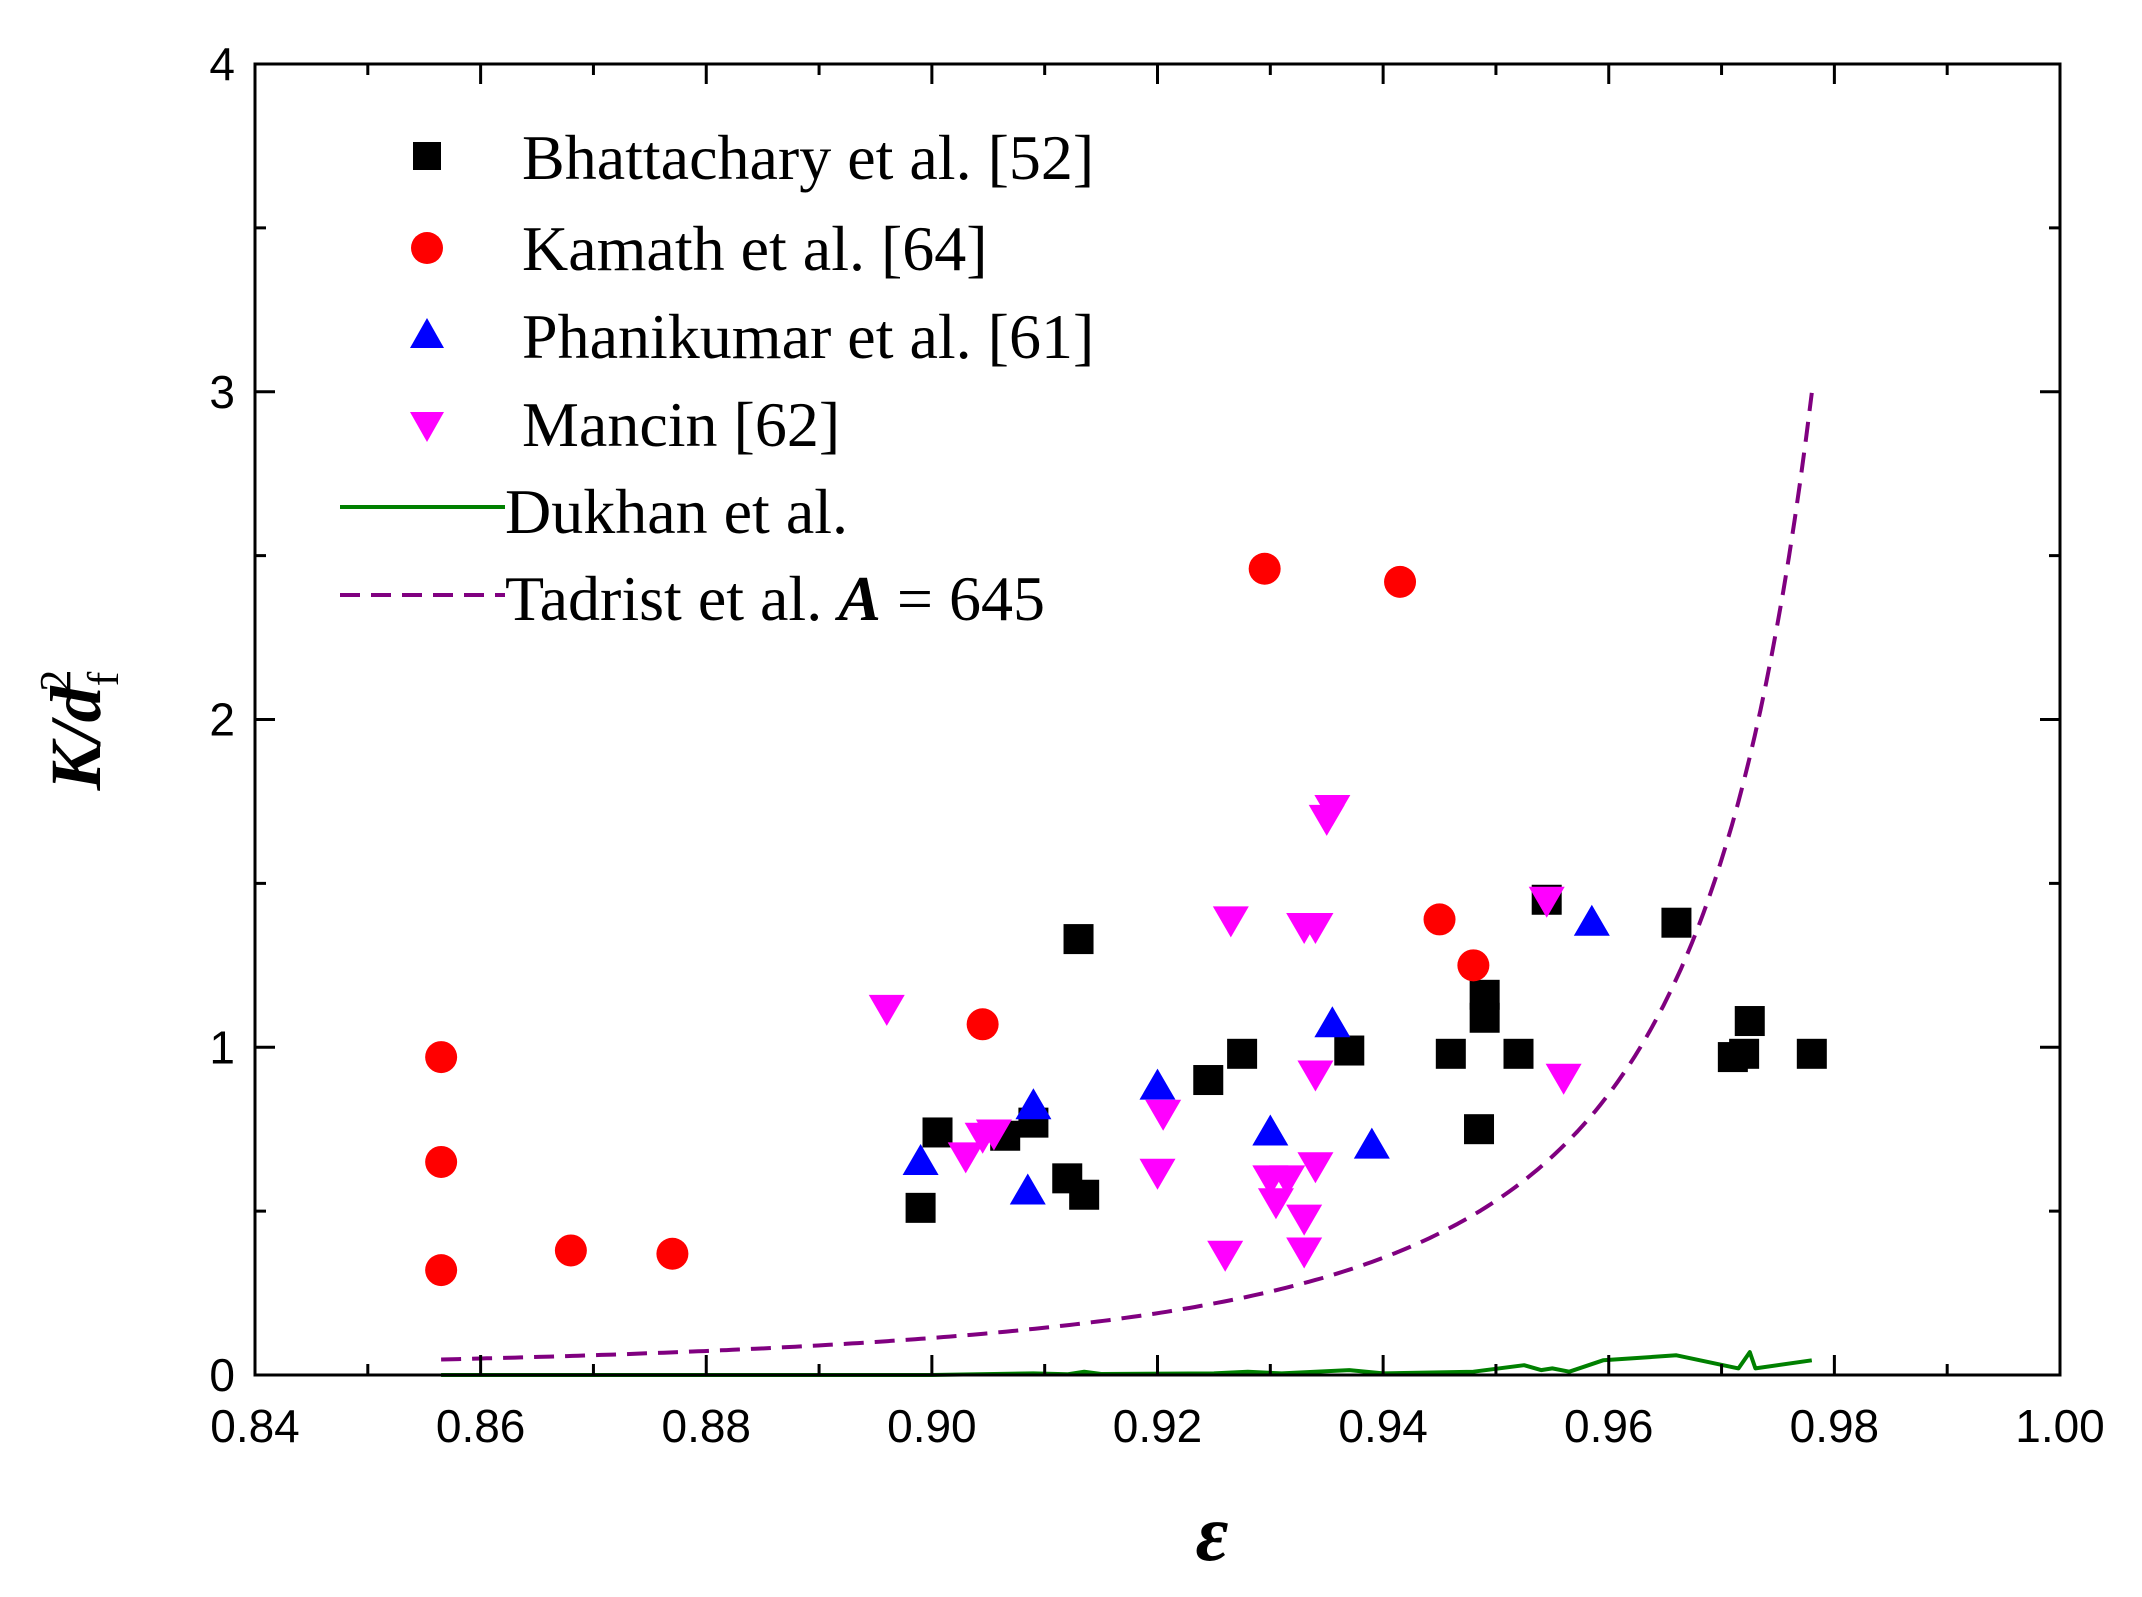 This screenshot has width=2142, height=1597. What do you see at coordinates (427, 333) in the screenshot?
I see `legend-marker-triangle-up` at bounding box center [427, 333].